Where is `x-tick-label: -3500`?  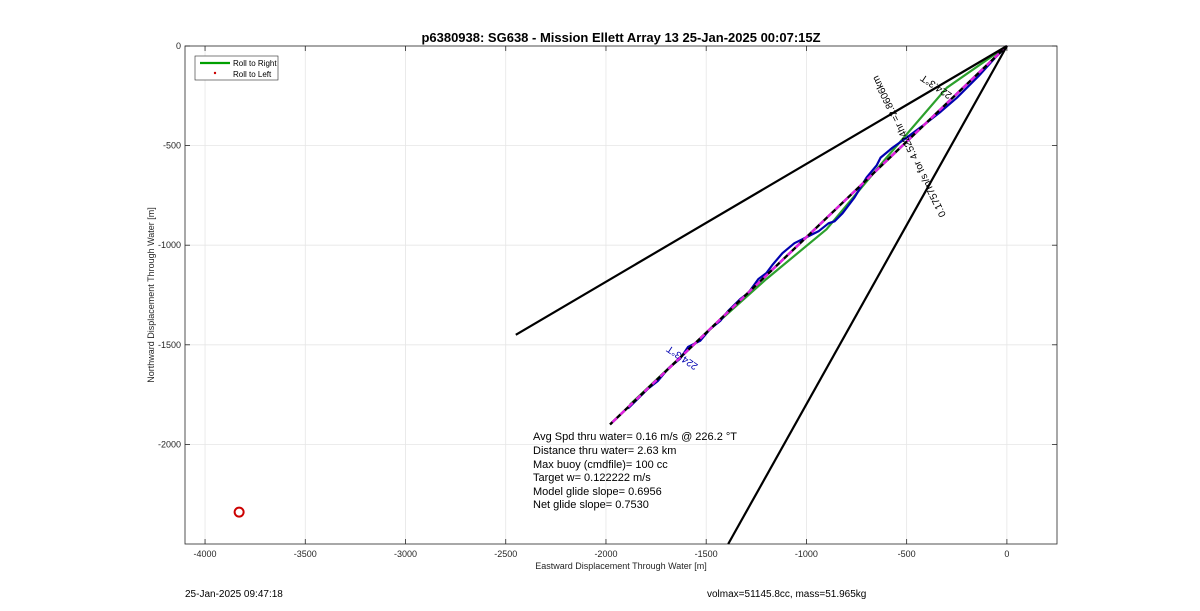
x-tick-label: -3500 is located at coordinates (305, 554).